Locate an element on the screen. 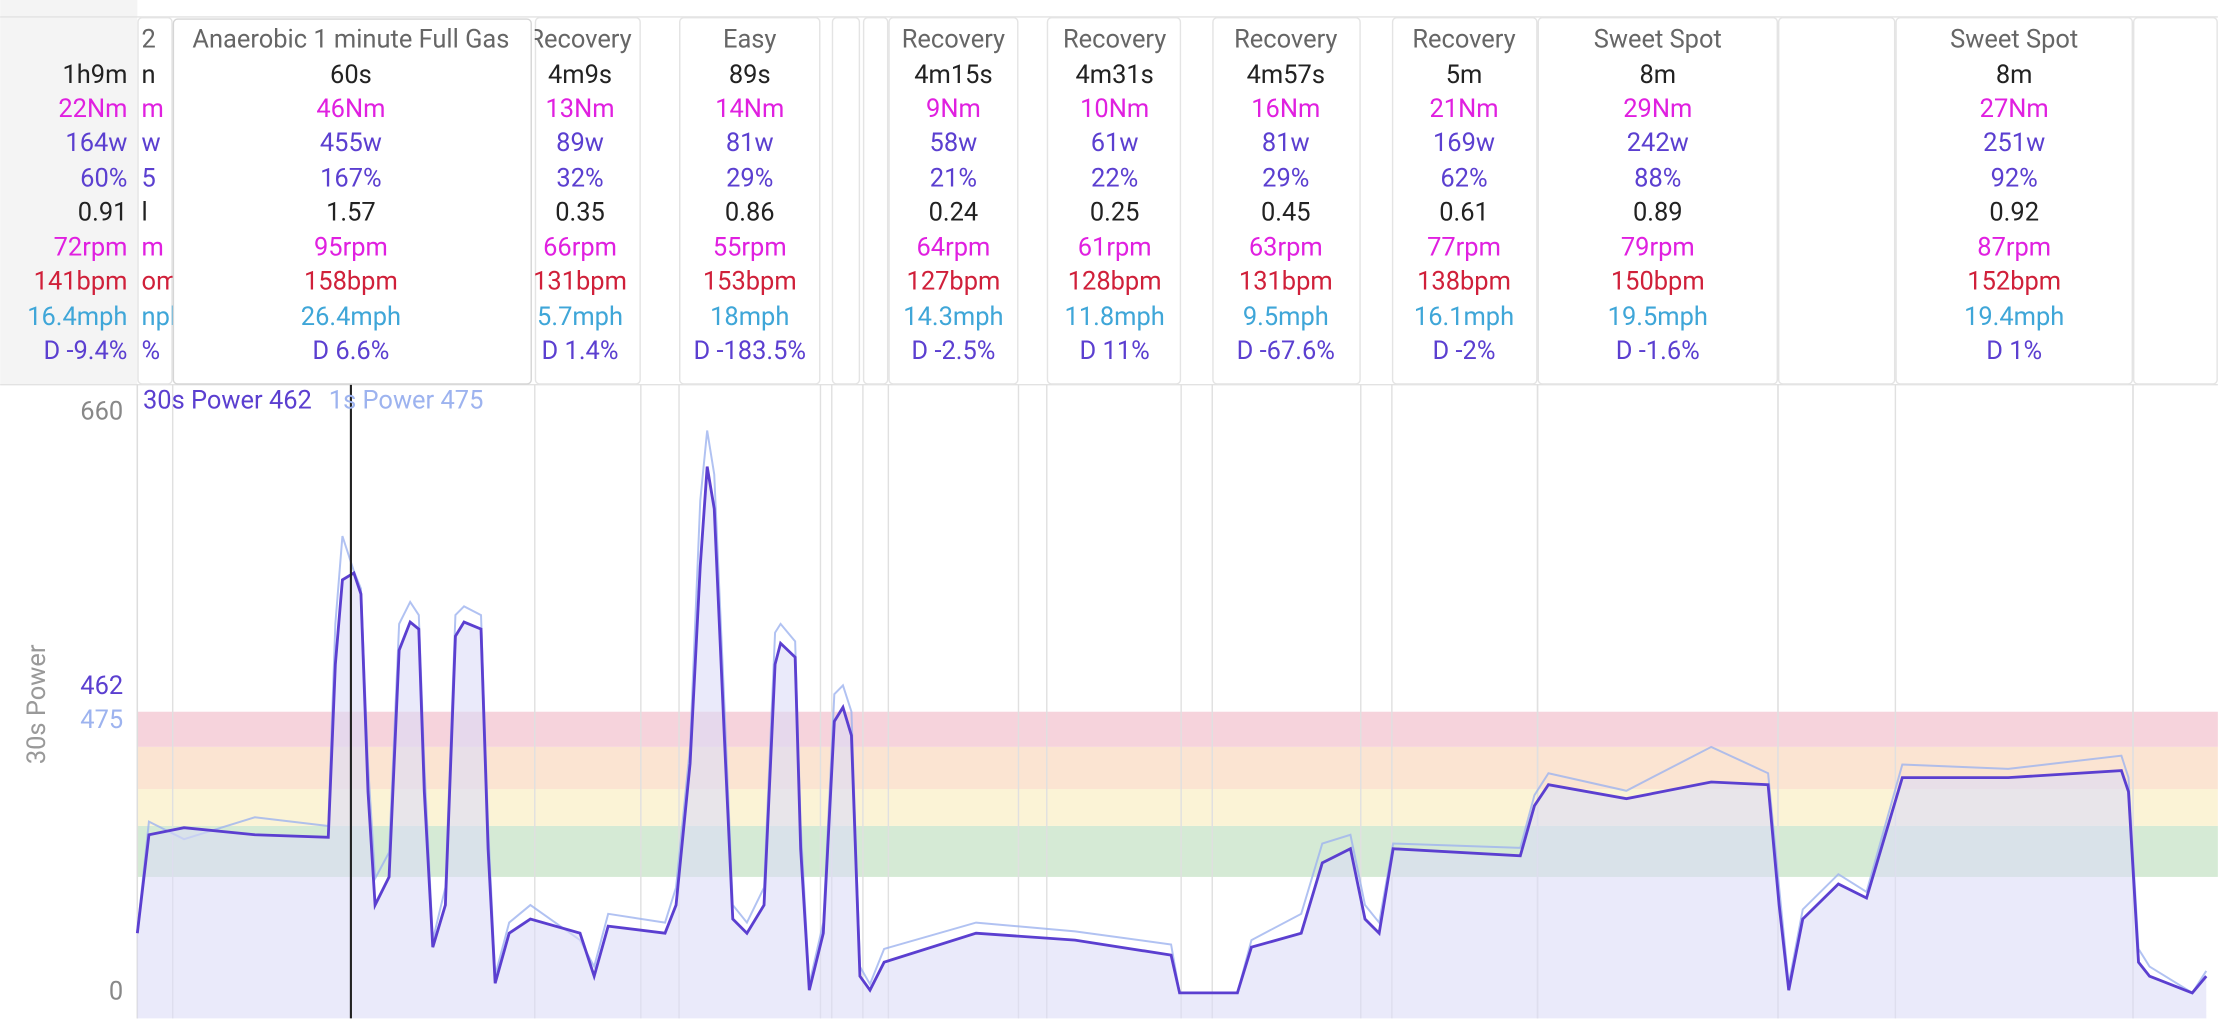  interval-stat: D -9.4% is located at coordinates (85, 351).